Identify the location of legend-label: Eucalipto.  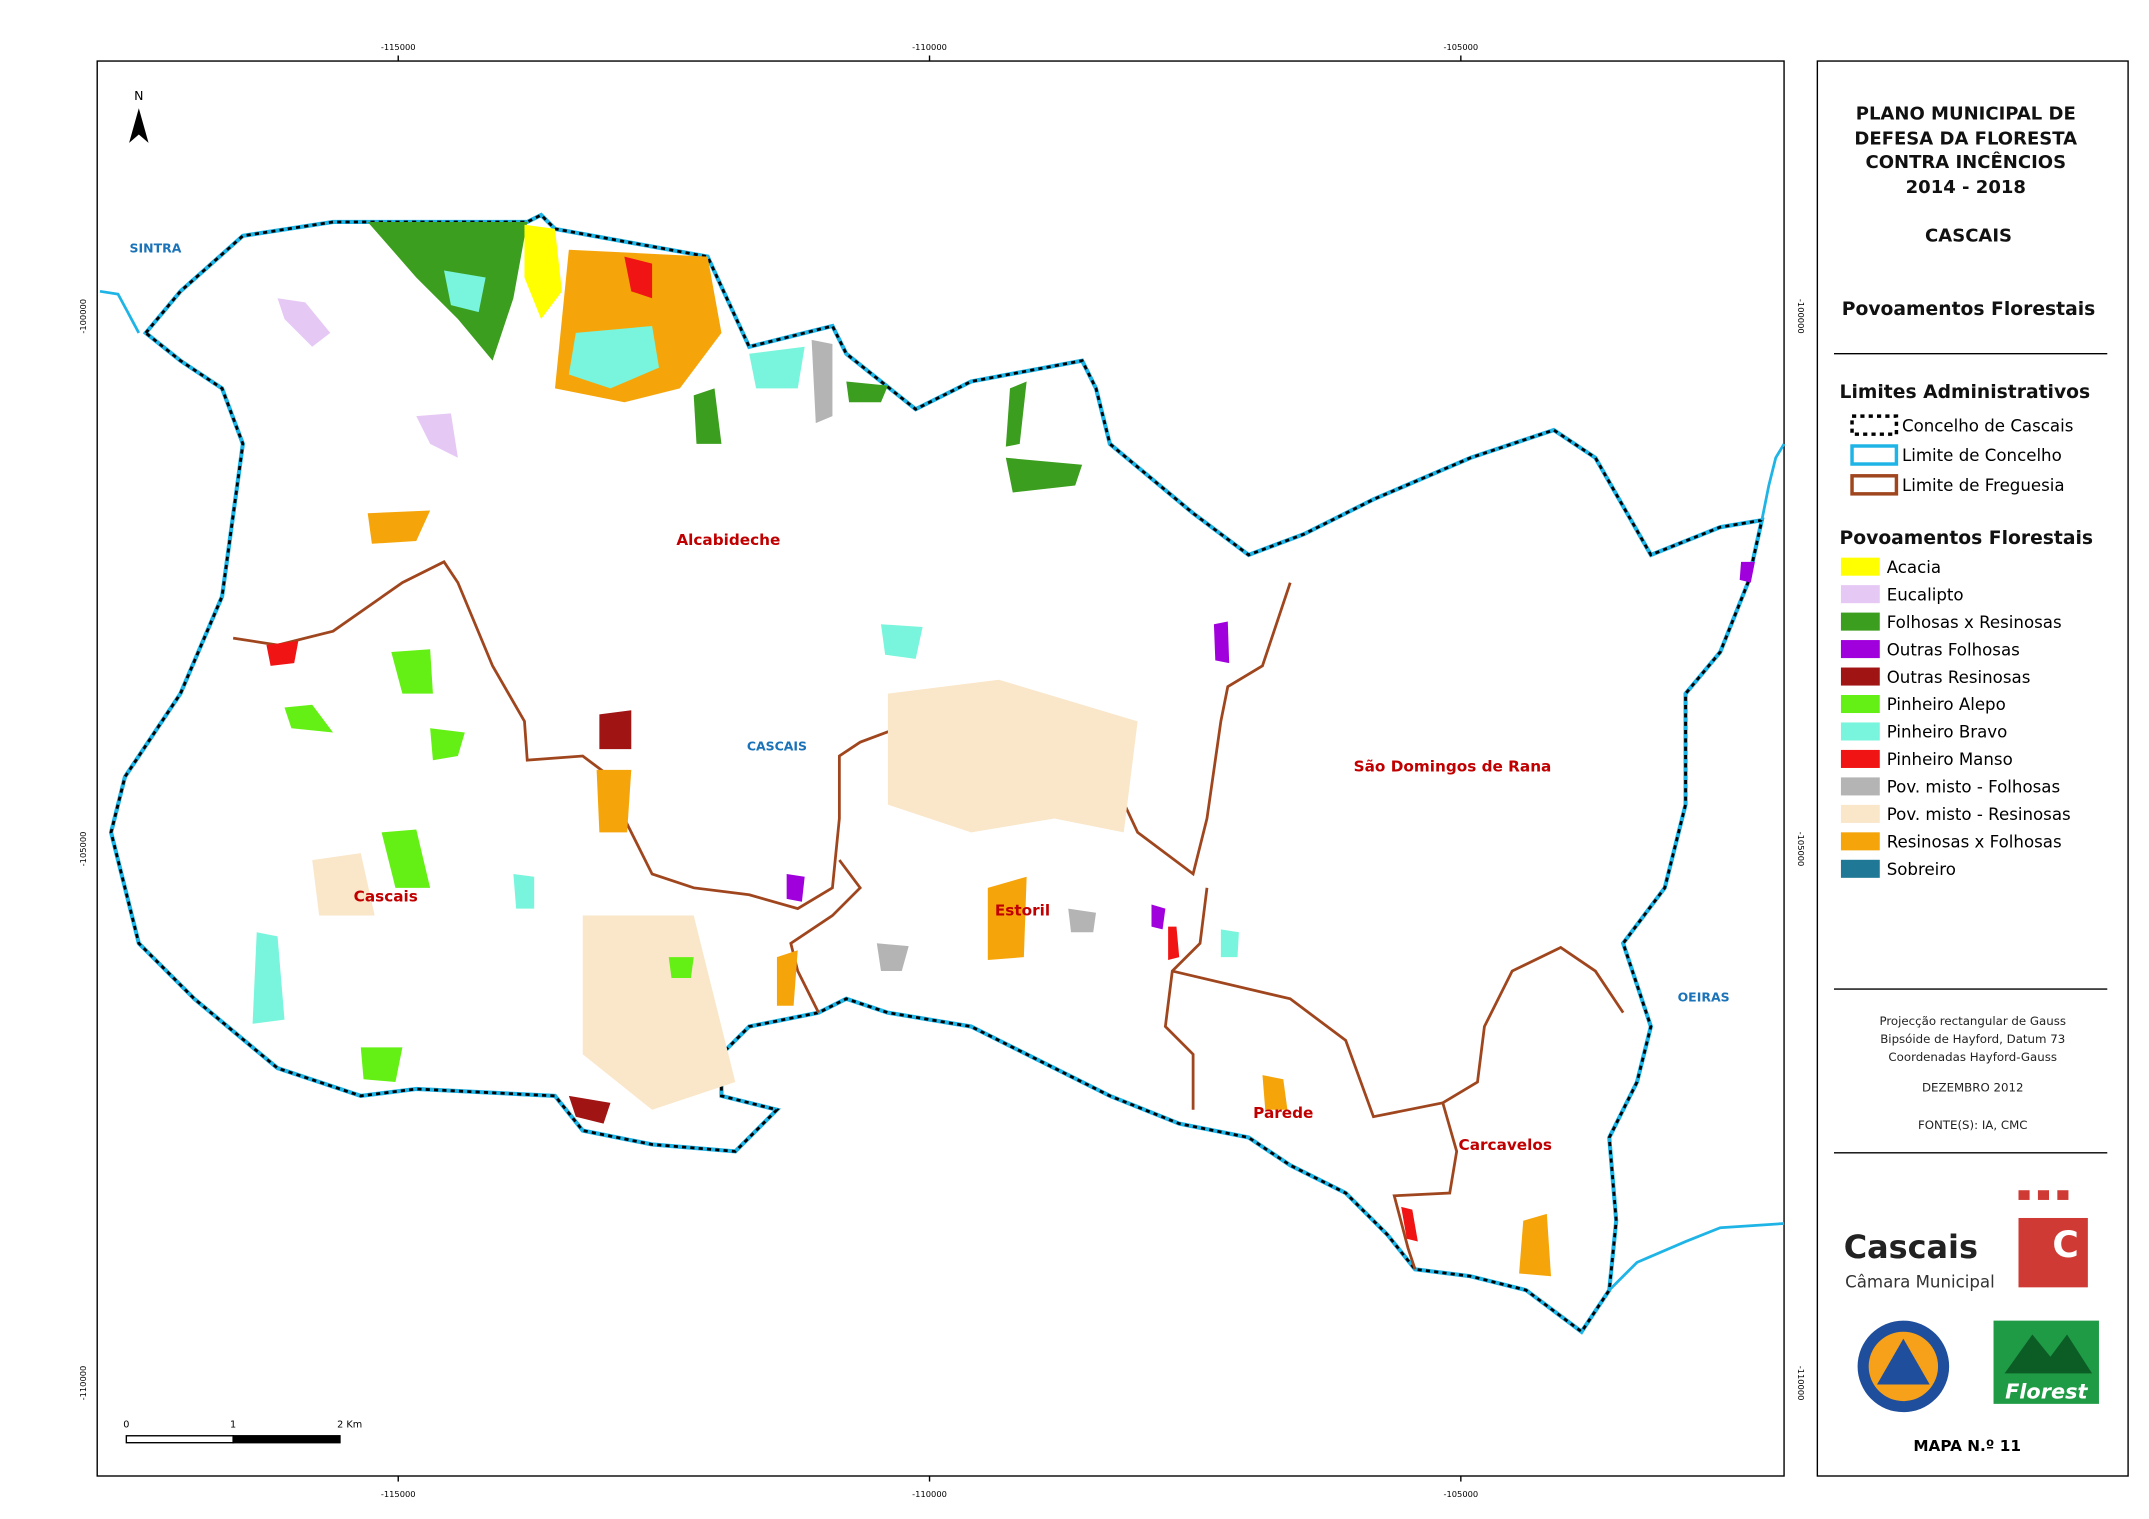
(1925, 594).